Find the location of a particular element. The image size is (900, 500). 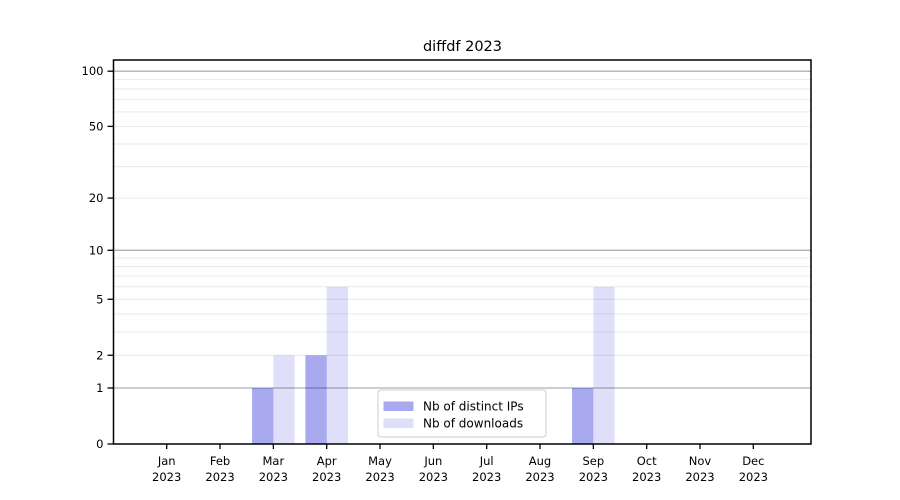

bar-downloads-sep is located at coordinates (604, 365).